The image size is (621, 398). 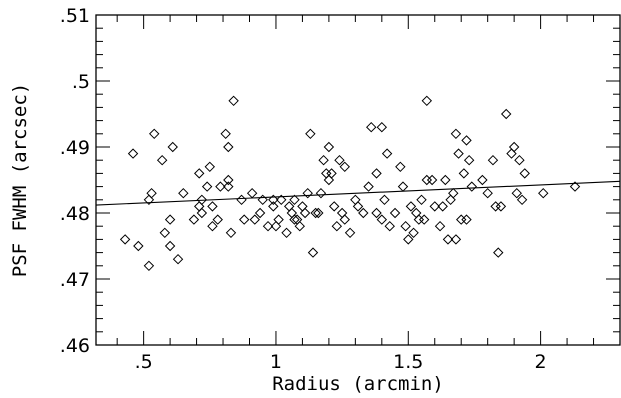 What do you see at coordinates (20, 180) in the screenshot?
I see `y-axis-title: PSF FWHM (arcsec)` at bounding box center [20, 180].